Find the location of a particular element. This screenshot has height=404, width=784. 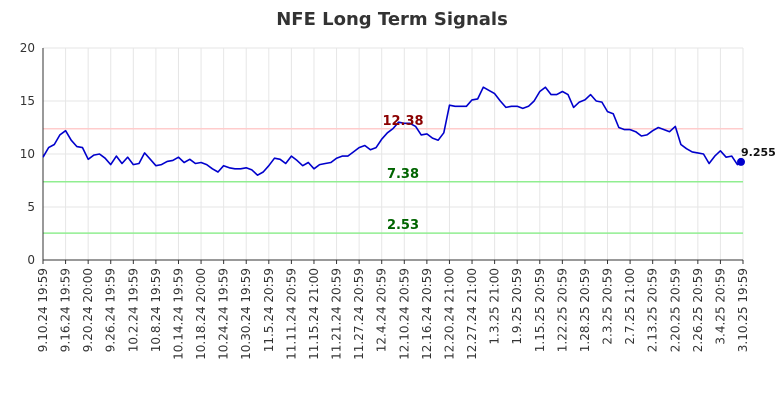

x-tick-label: 12.20.24 21:00 is located at coordinates (449, 314).